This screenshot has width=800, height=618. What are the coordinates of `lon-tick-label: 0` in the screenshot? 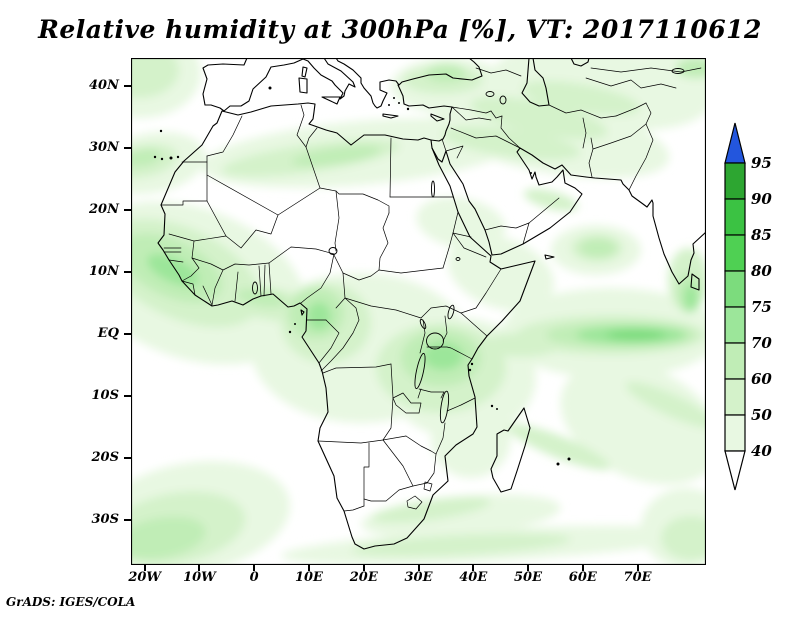 It's located at (254, 577).